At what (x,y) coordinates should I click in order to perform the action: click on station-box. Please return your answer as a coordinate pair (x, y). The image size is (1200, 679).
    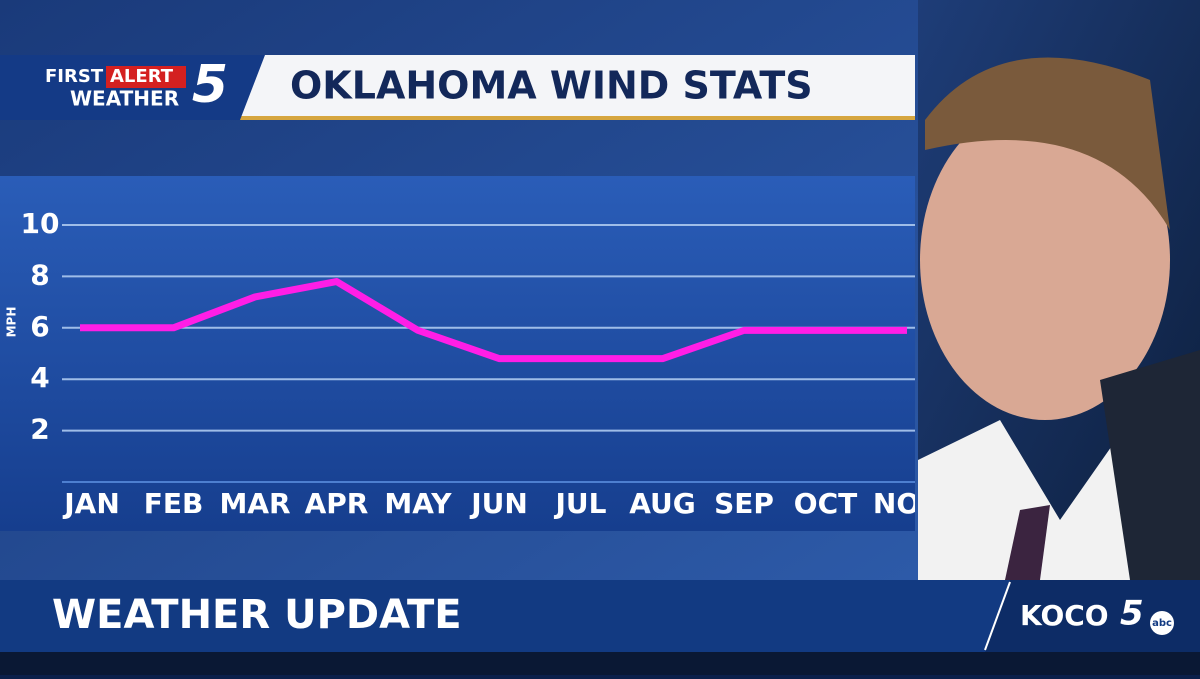
    Looking at the image, I should click on (1092, 616).